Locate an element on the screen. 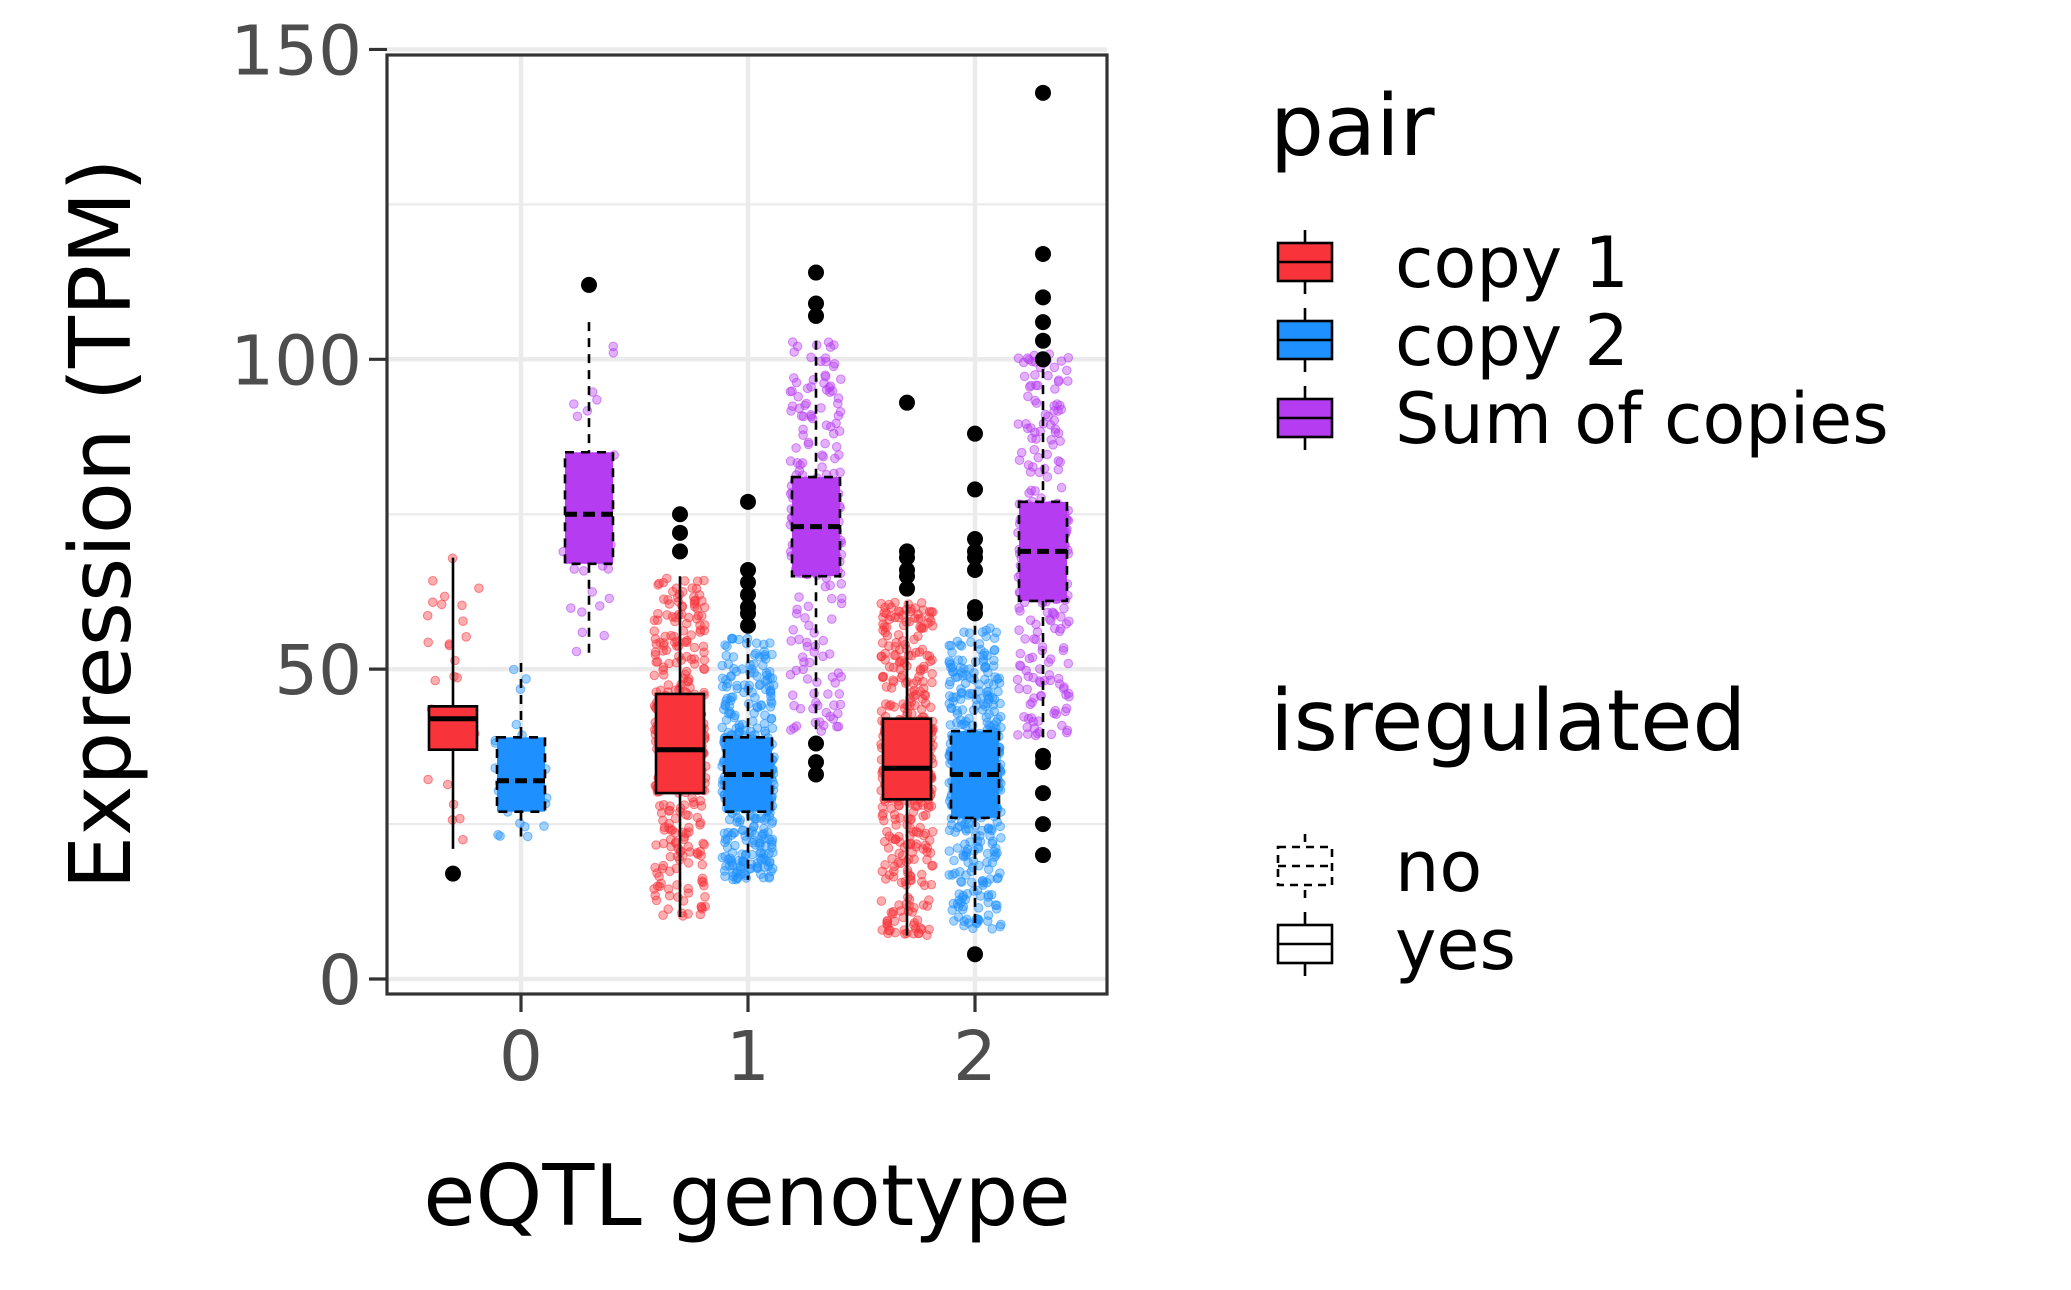 The width and height of the screenshot is (2071, 1290). box is located at coordinates (907, 759).